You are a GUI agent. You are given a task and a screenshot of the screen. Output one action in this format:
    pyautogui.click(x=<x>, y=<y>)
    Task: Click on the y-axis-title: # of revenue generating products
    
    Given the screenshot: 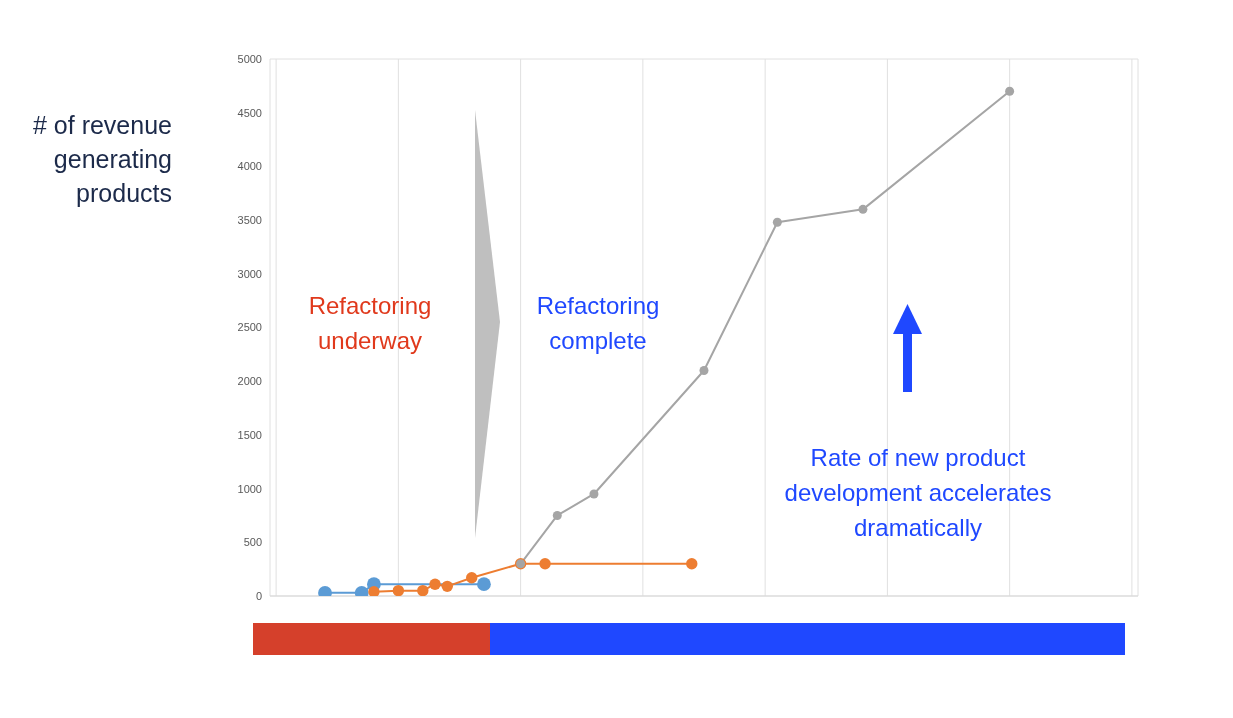 What is the action you would take?
    pyautogui.click(x=102, y=159)
    